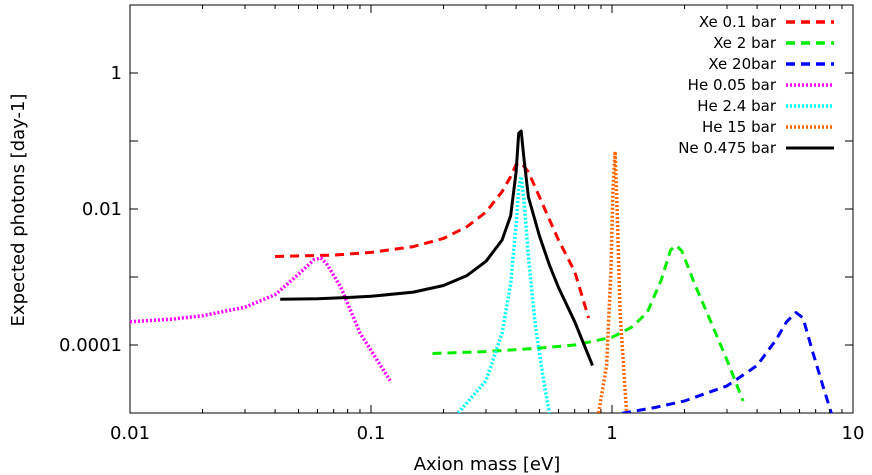 The image size is (872, 475). I want to click on legend-label: He 2.4 bar, so click(737, 106).